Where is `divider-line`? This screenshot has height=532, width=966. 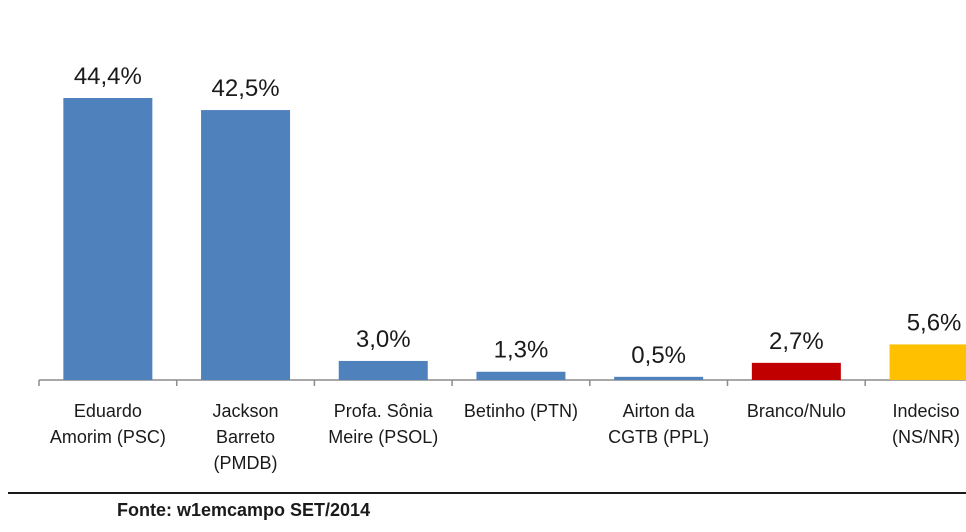 divider-line is located at coordinates (487, 493).